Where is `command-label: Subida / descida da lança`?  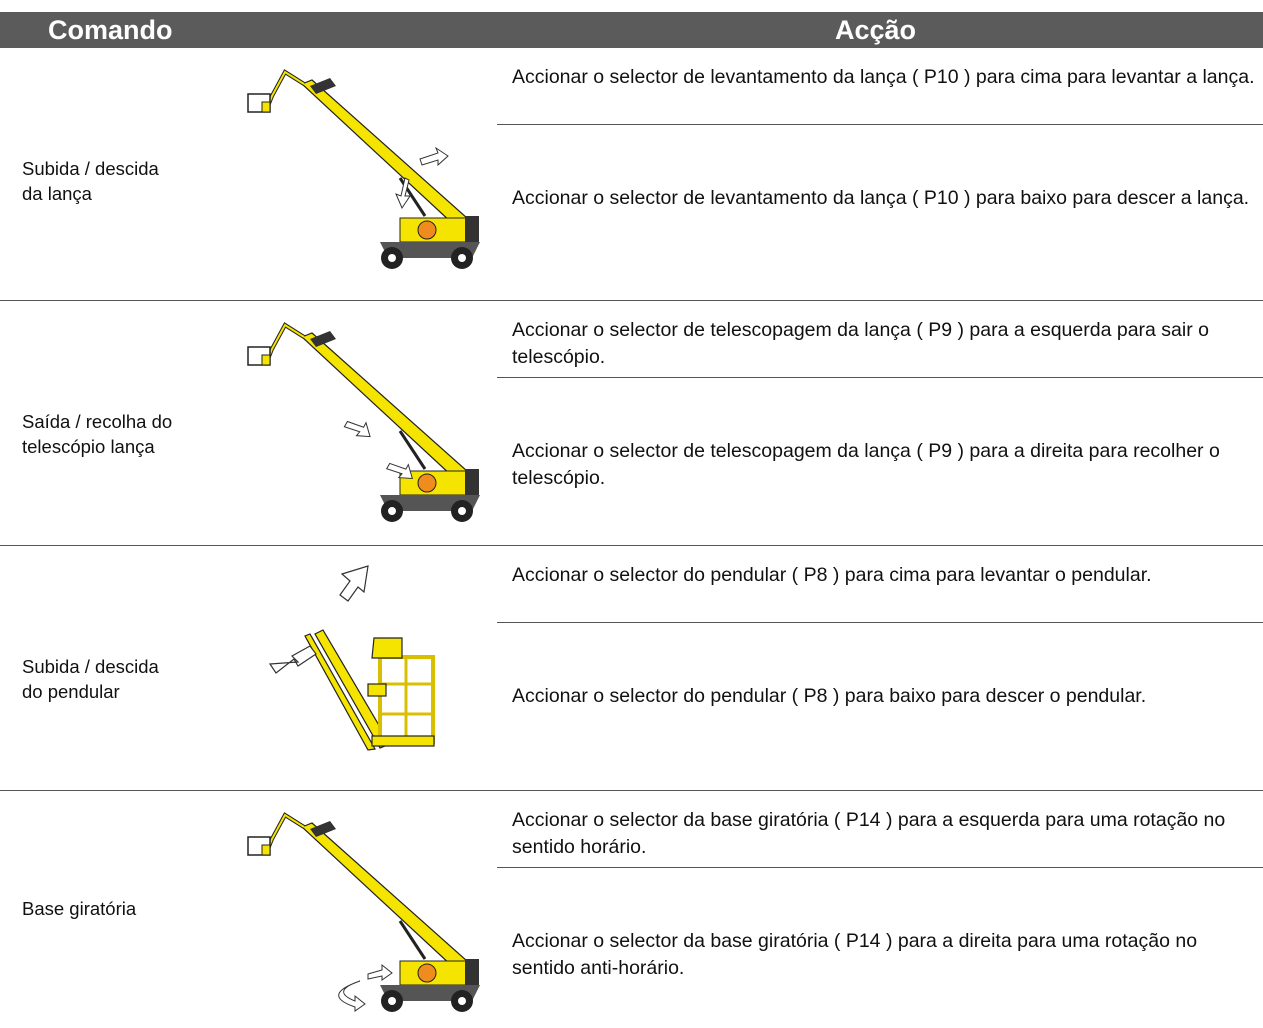 command-label: Subida / descida da lança is located at coordinates (90, 181).